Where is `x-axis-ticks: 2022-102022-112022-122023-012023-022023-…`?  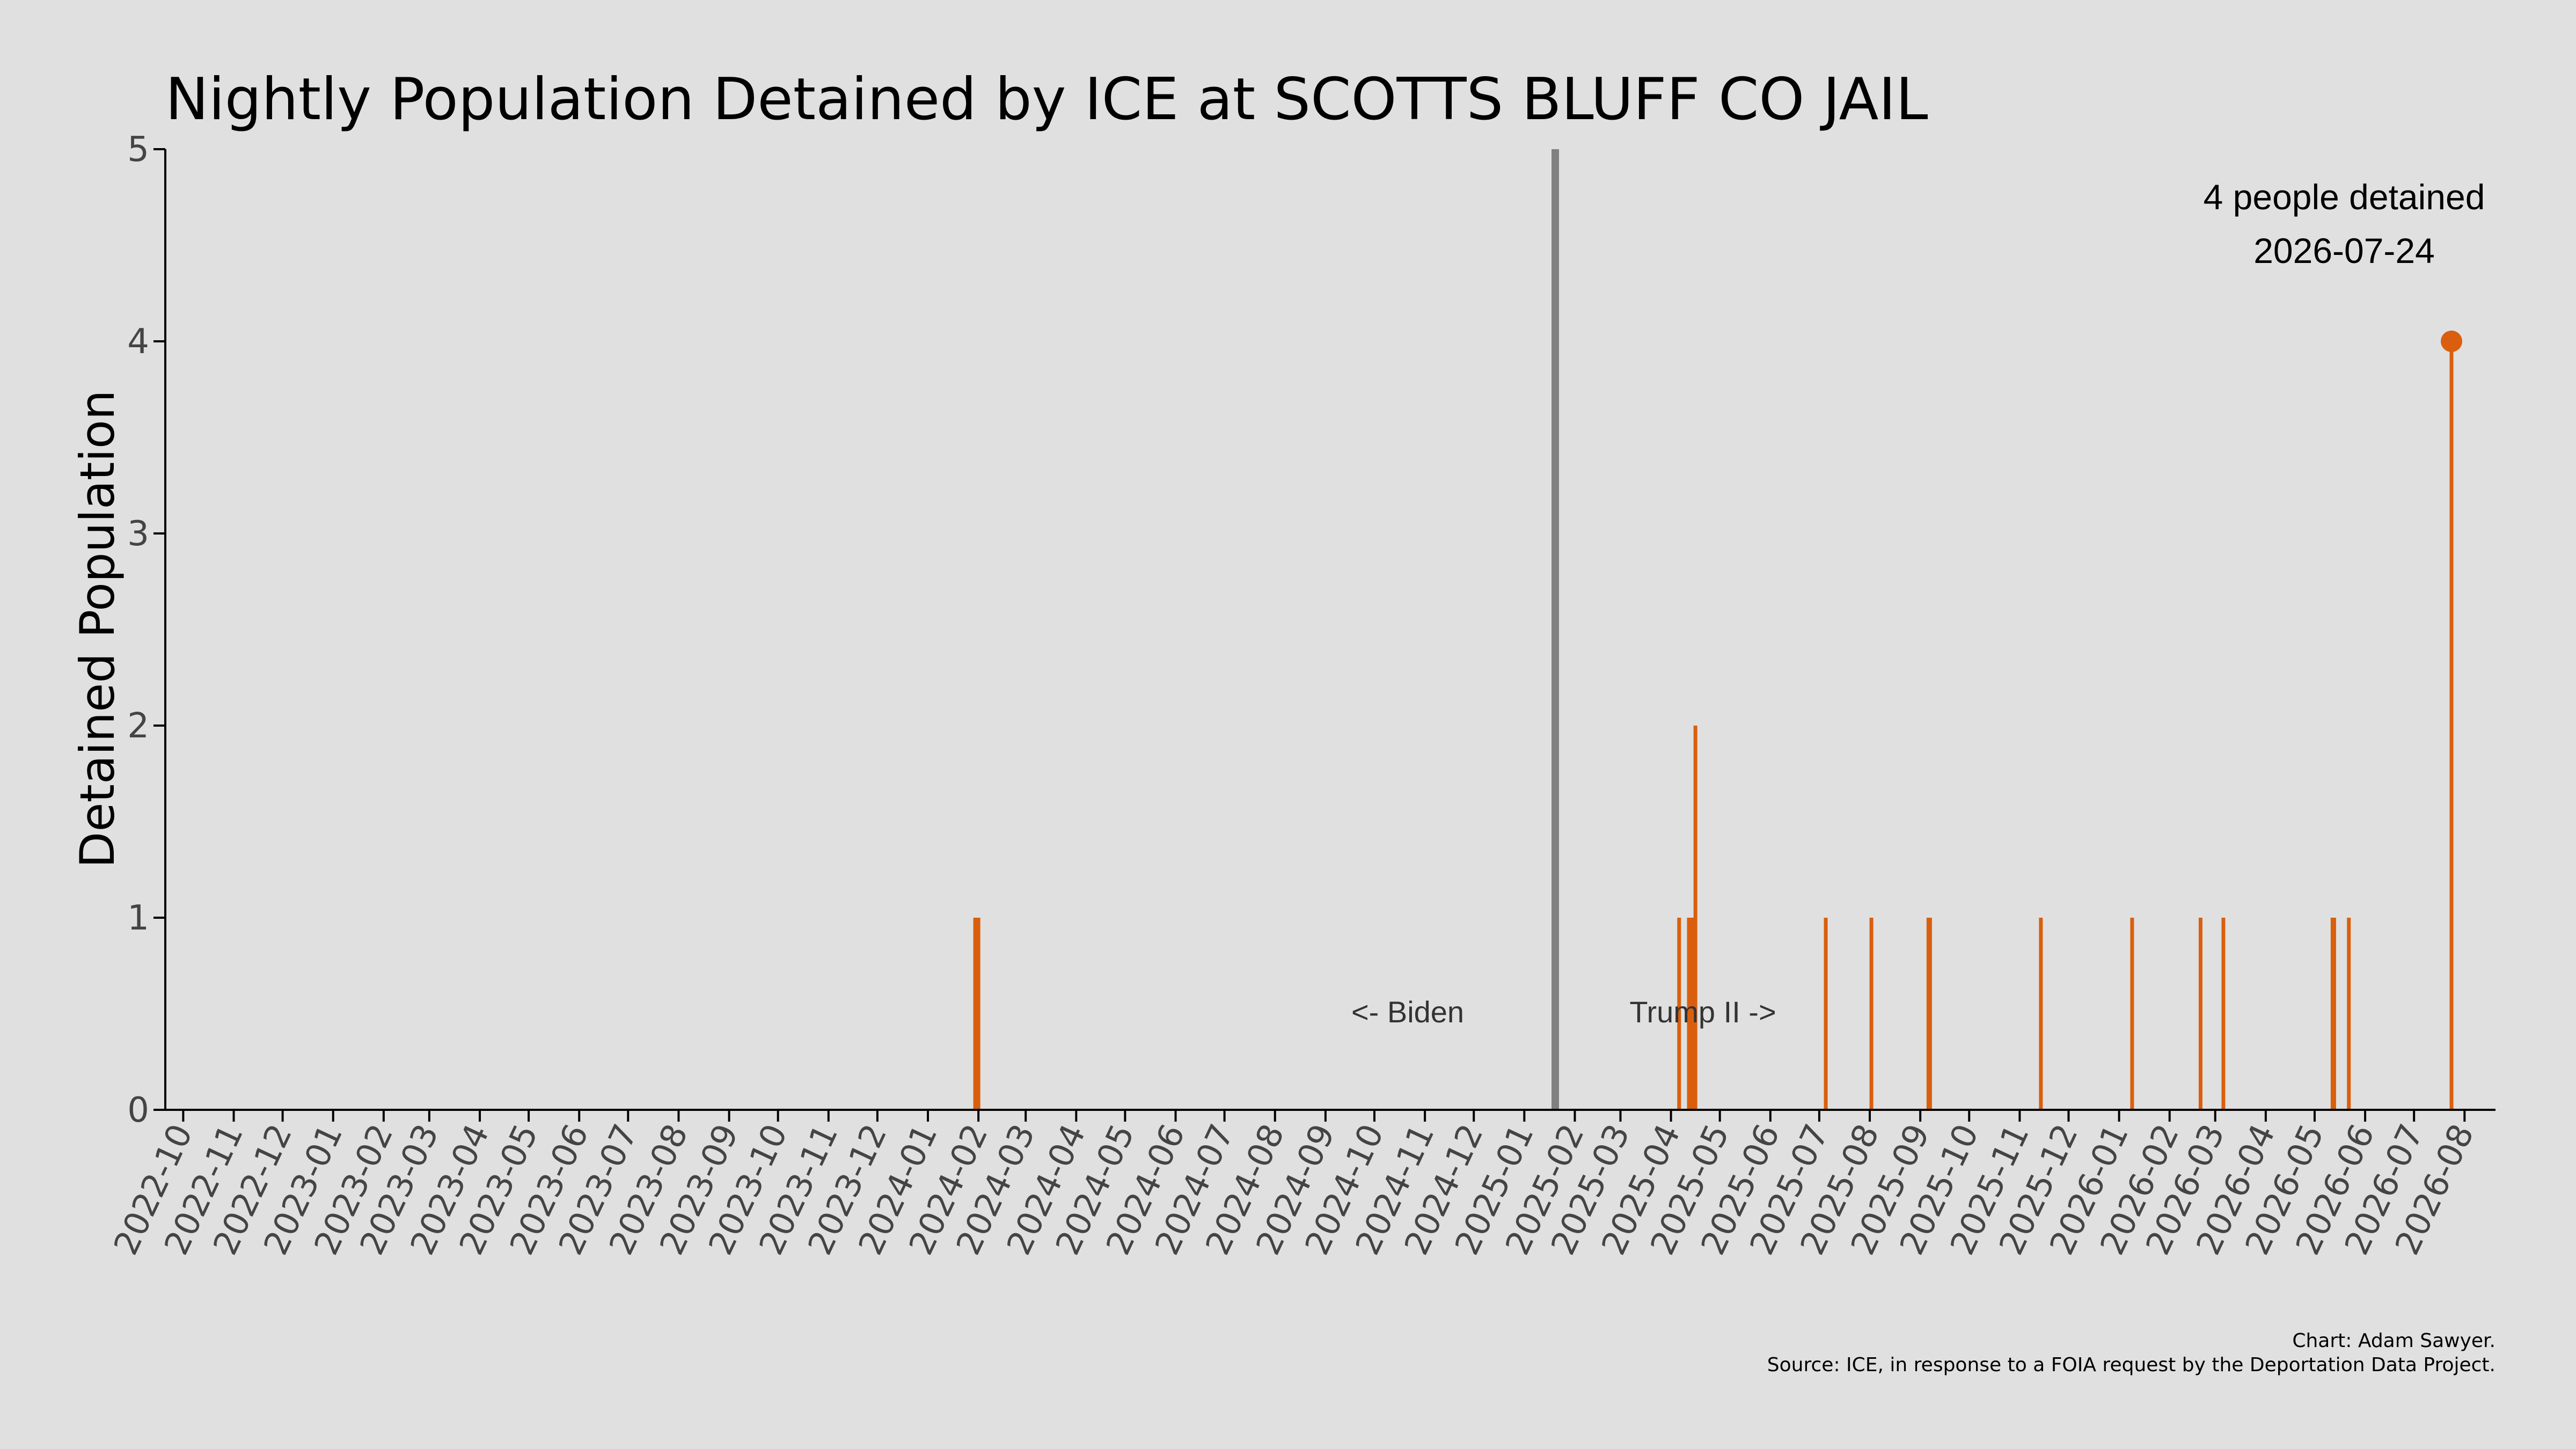
x-axis-ticks: 2022-102022-112022-122023-012023-022023-… is located at coordinates (1294, 1185).